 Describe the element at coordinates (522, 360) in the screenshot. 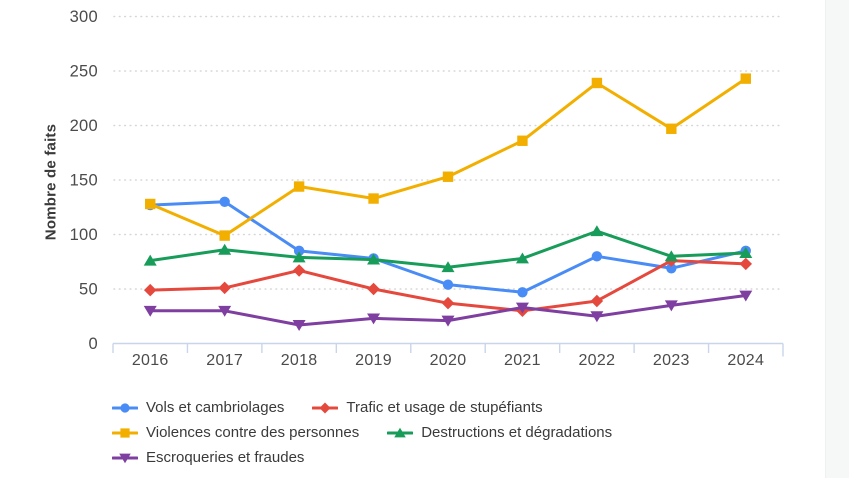

I see `svg-text: 2021` at that location.